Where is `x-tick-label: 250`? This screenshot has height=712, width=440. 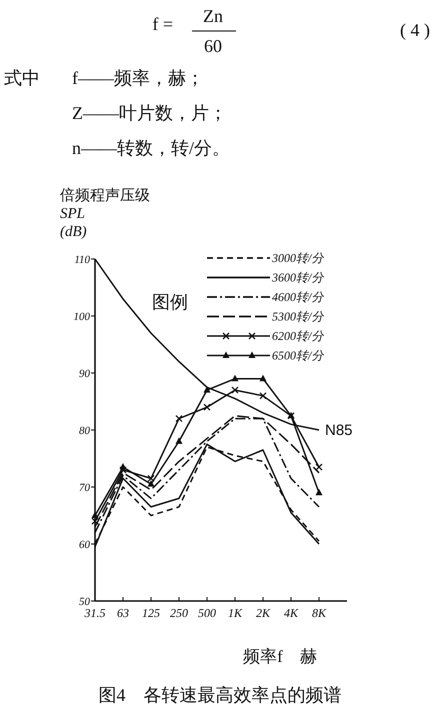 x-tick-label: 250 is located at coordinates (179, 613).